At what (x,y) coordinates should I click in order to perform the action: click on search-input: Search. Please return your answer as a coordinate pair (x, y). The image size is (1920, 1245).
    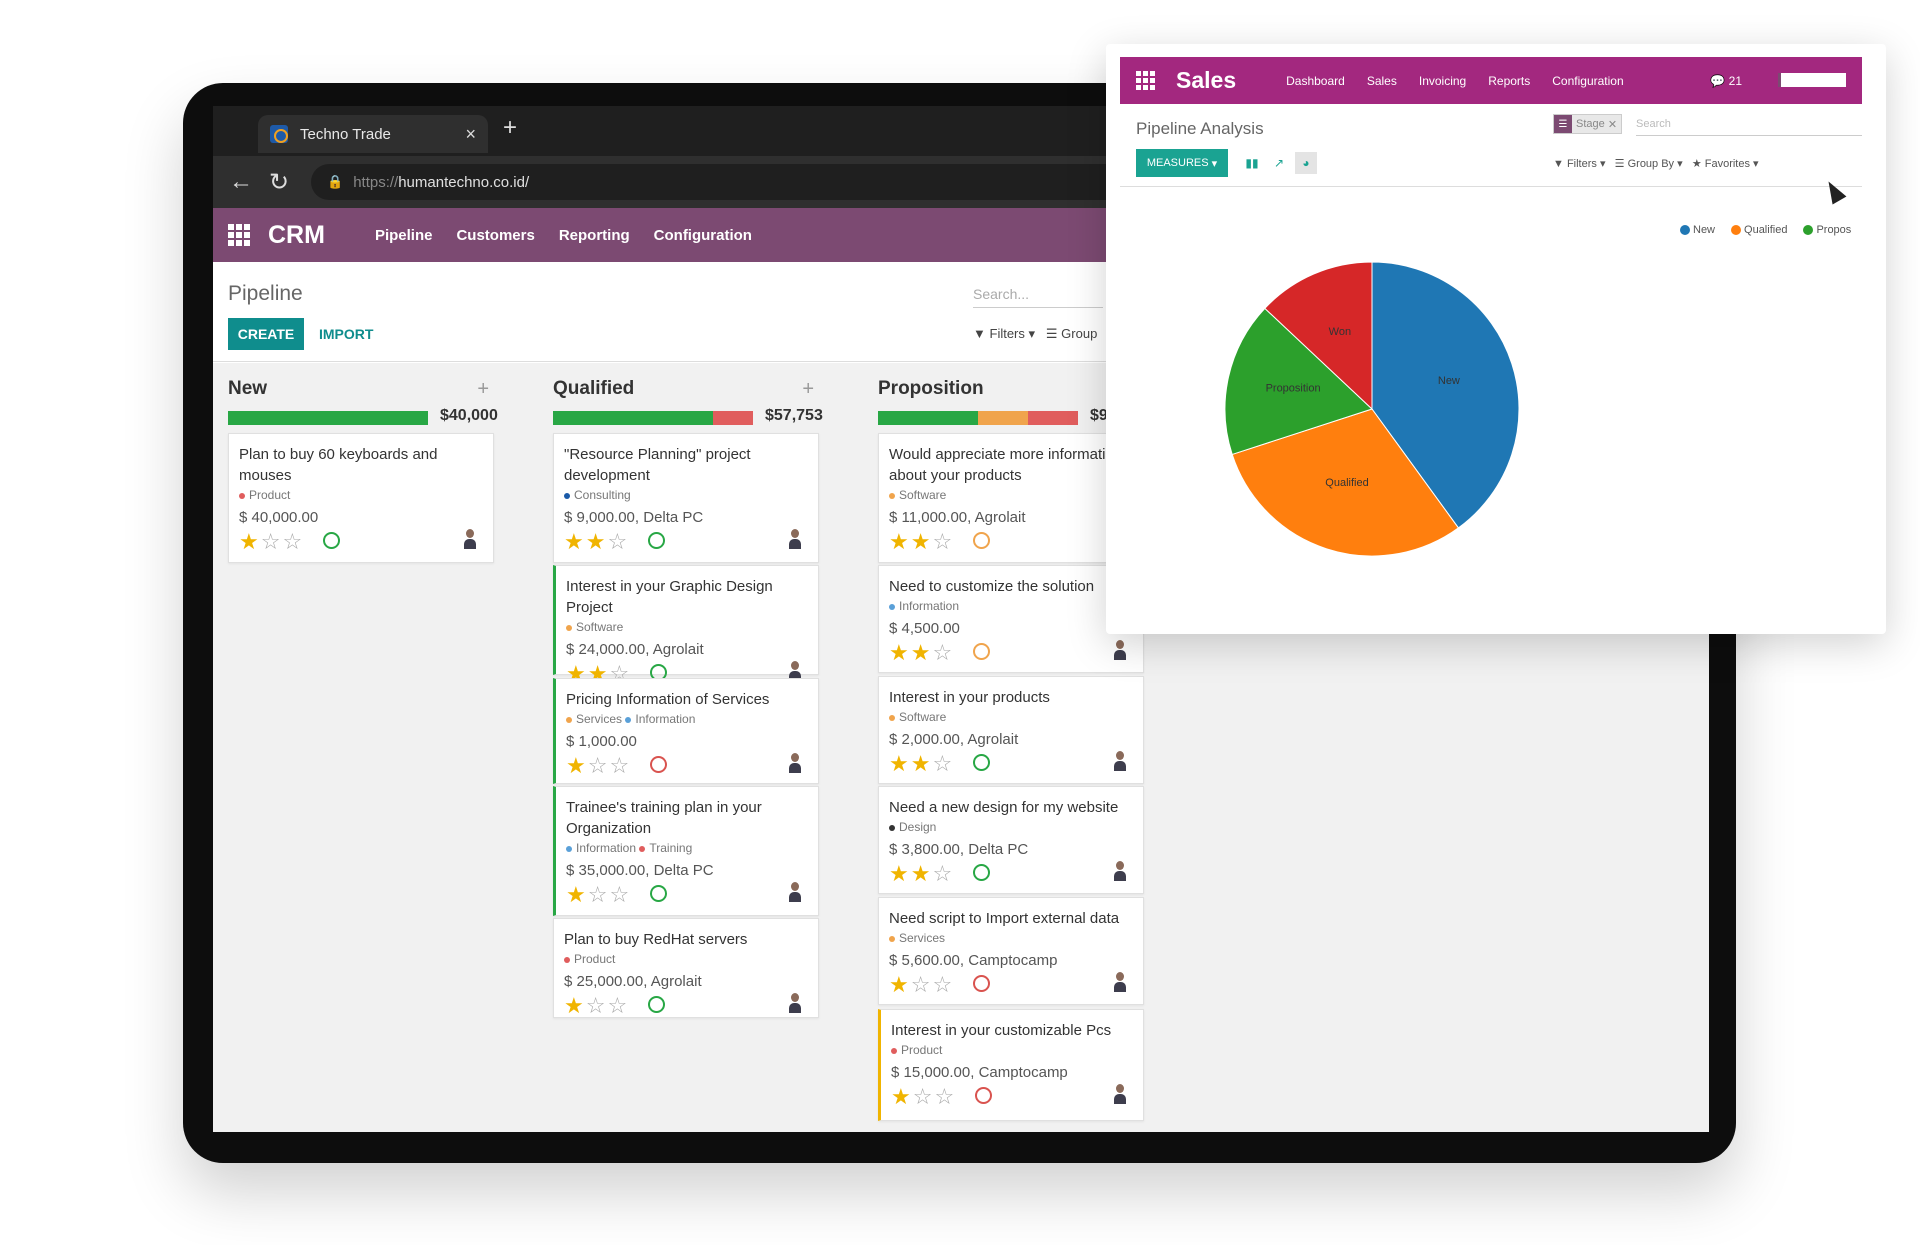
    Looking at the image, I should click on (1749, 127).